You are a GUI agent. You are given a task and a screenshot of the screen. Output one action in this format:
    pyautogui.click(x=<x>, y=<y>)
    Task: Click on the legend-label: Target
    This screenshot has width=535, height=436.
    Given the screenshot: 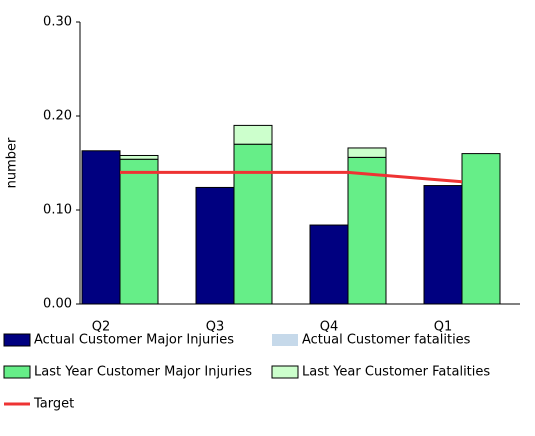 What is the action you would take?
    pyautogui.click(x=53, y=404)
    